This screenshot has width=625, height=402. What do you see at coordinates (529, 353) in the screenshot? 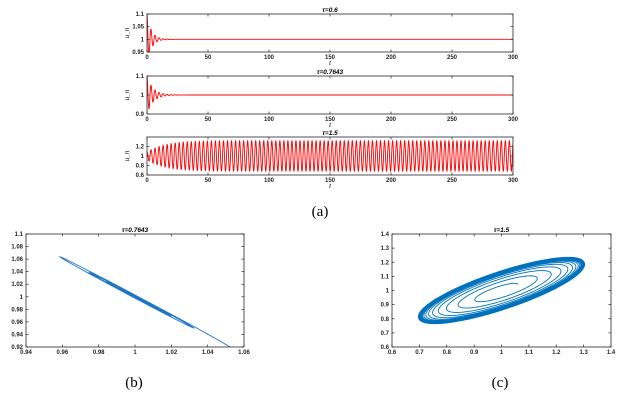
I see `x-tick-label: 1.1` at bounding box center [529, 353].